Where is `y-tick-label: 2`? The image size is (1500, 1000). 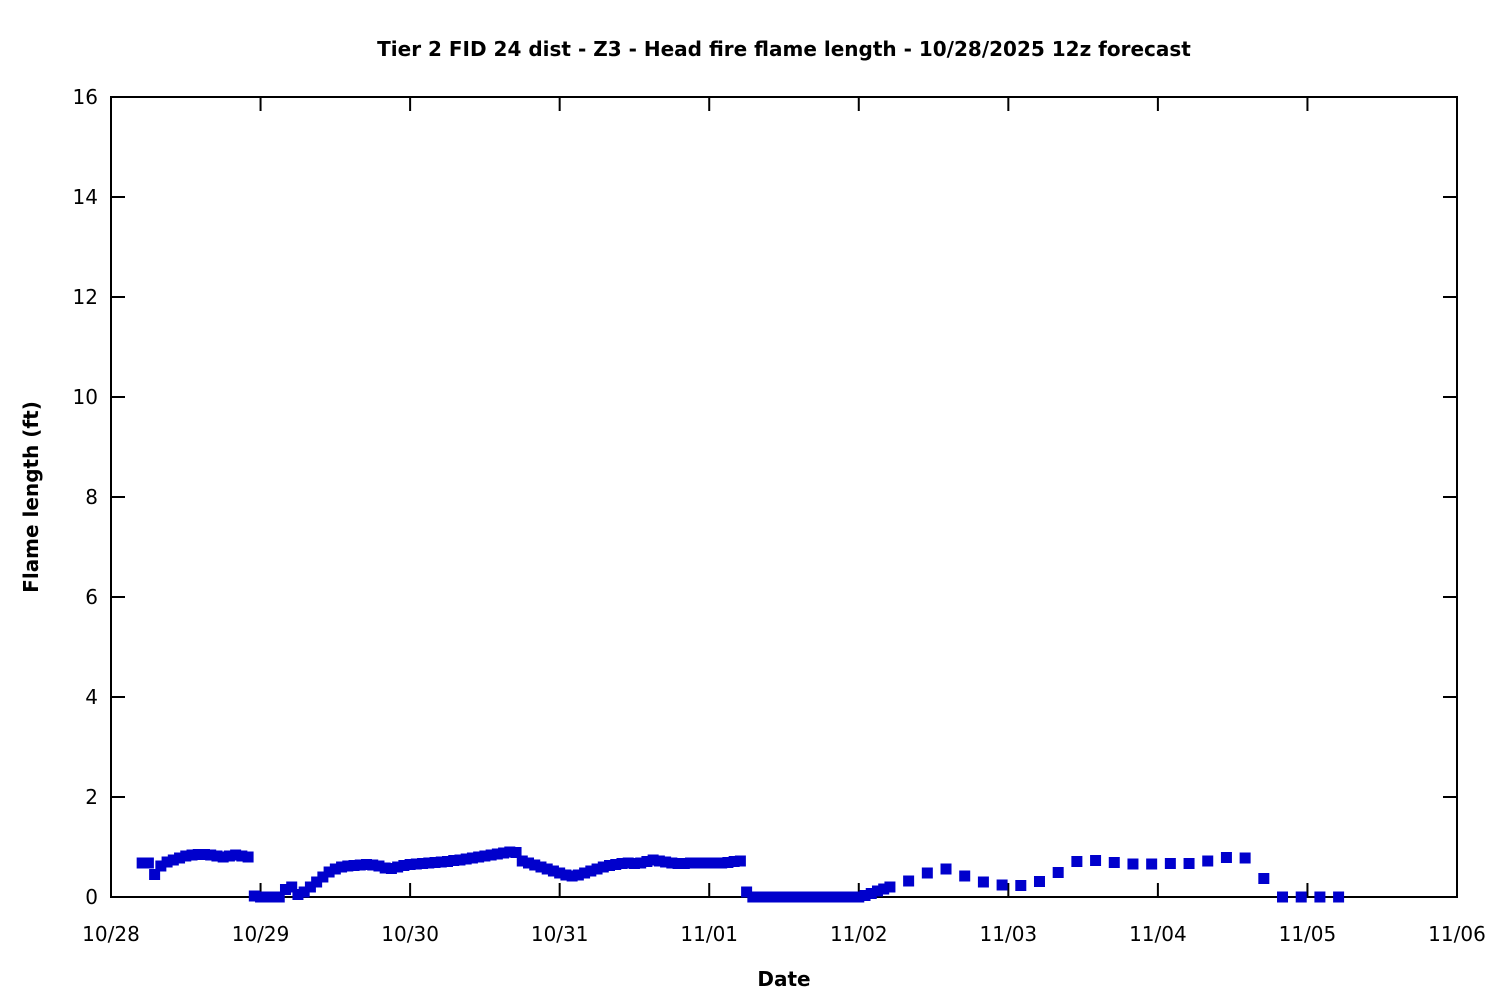 y-tick-label: 2 is located at coordinates (91, 797).